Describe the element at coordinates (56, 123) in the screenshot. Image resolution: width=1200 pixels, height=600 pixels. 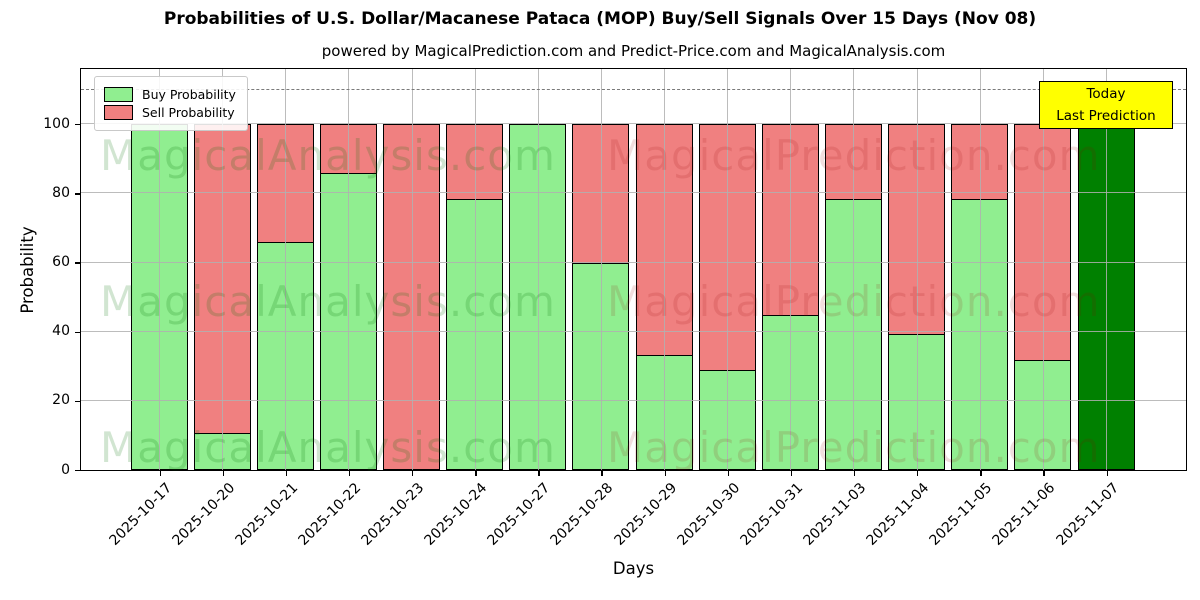
I see `y-tick-label: 100` at that location.